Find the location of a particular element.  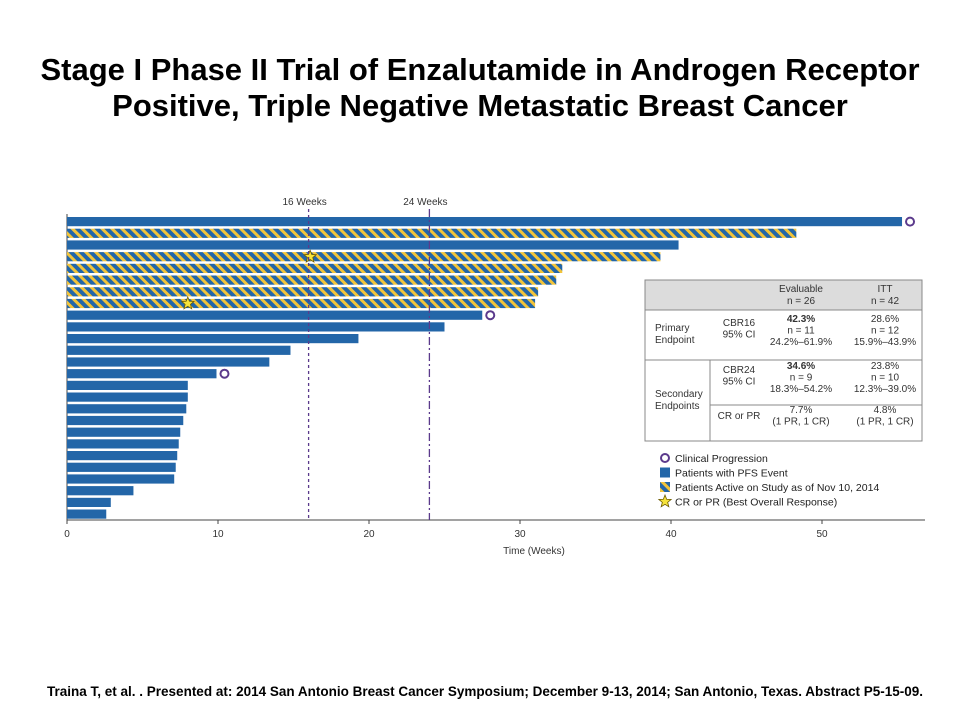

table-cell-evaluable: n = 9 is located at coordinates (801, 378).